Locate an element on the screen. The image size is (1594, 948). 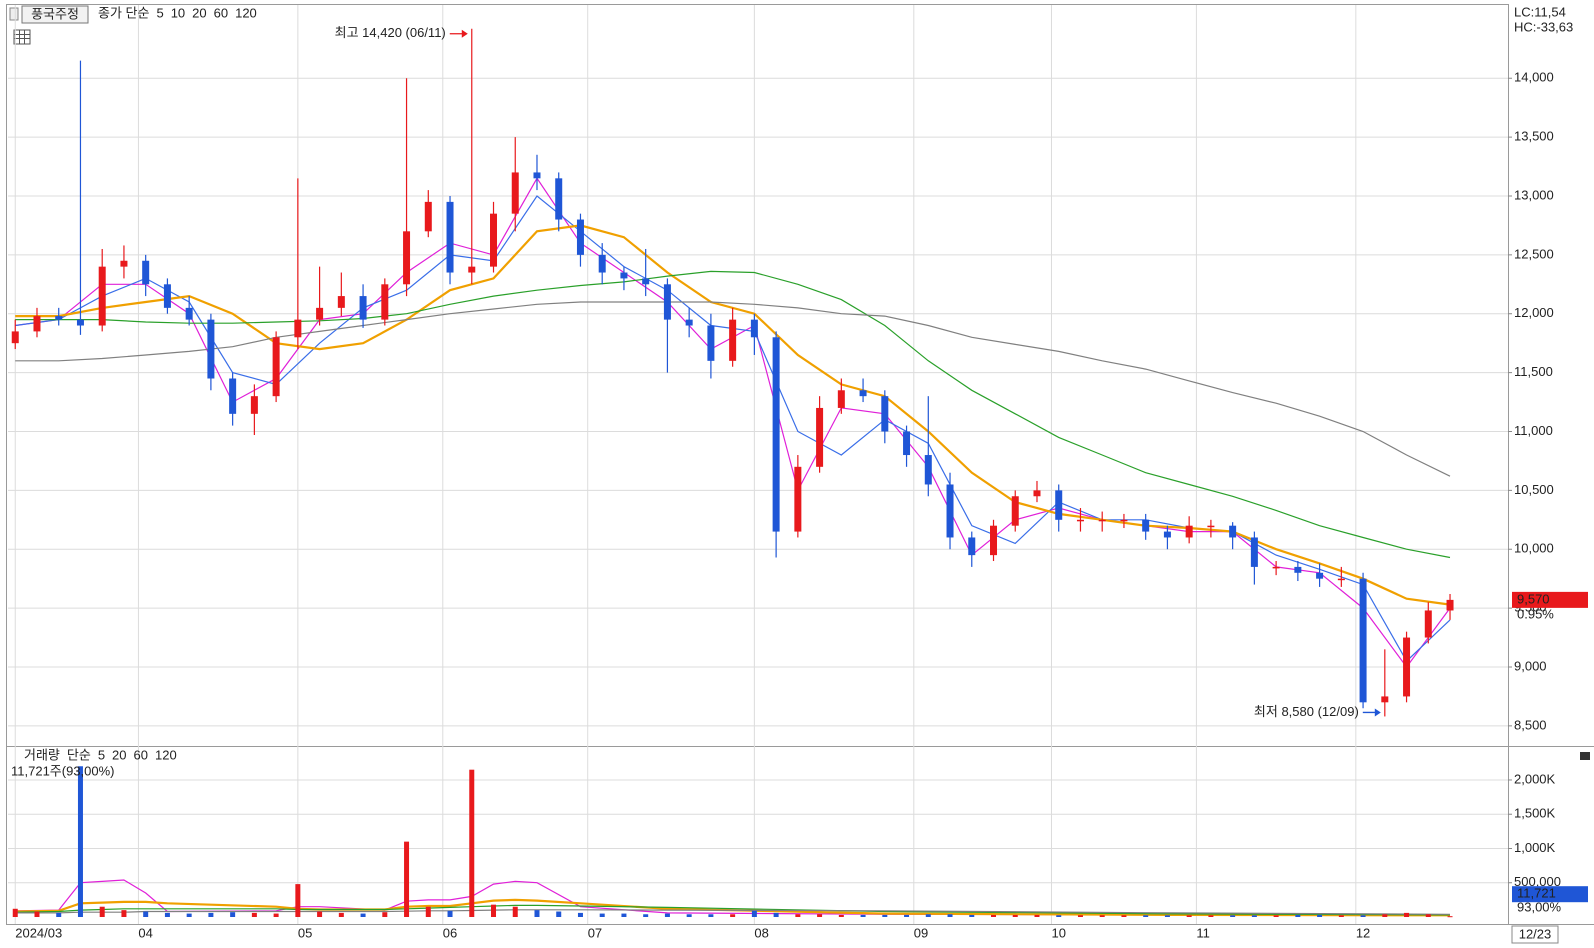
table-icon-grid is located at coordinates (22, 37).